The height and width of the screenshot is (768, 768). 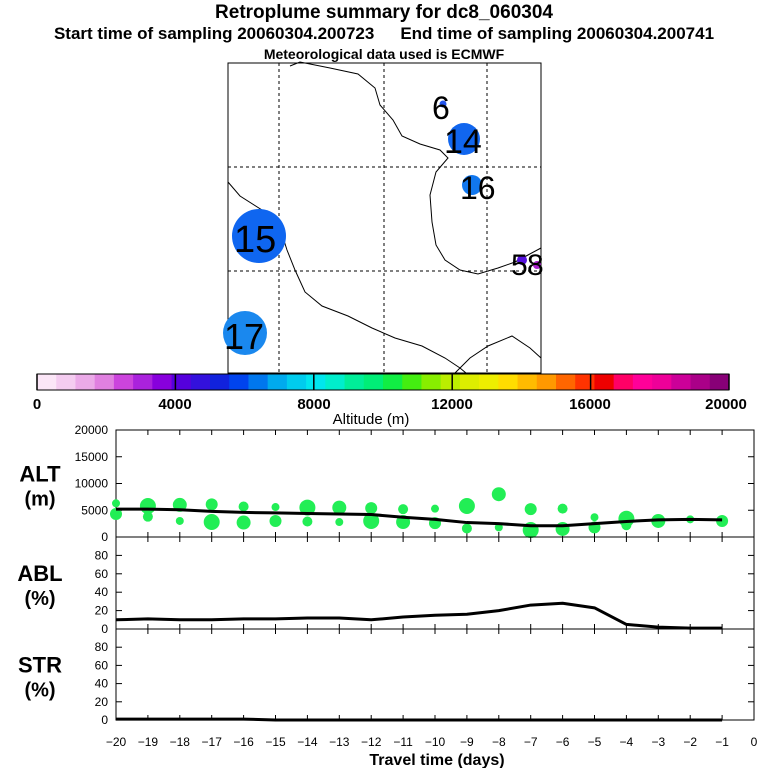 I want to click on plume-labels: 6 14 16 15 5 8 17, so click(x=384, y=223).